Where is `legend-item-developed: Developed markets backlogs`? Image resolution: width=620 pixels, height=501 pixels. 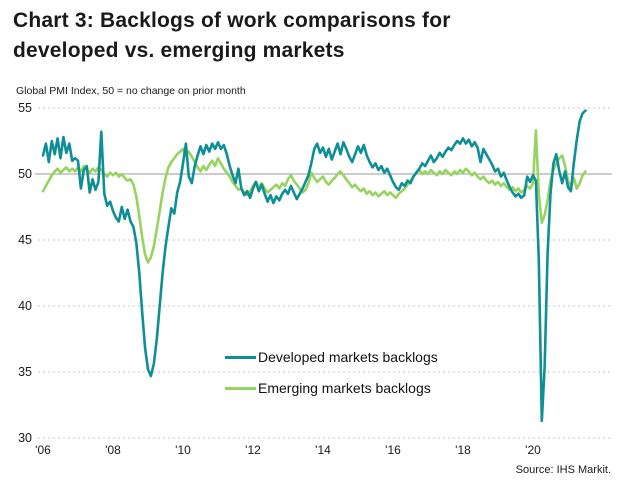 legend-item-developed: Developed markets backlogs is located at coordinates (331, 357).